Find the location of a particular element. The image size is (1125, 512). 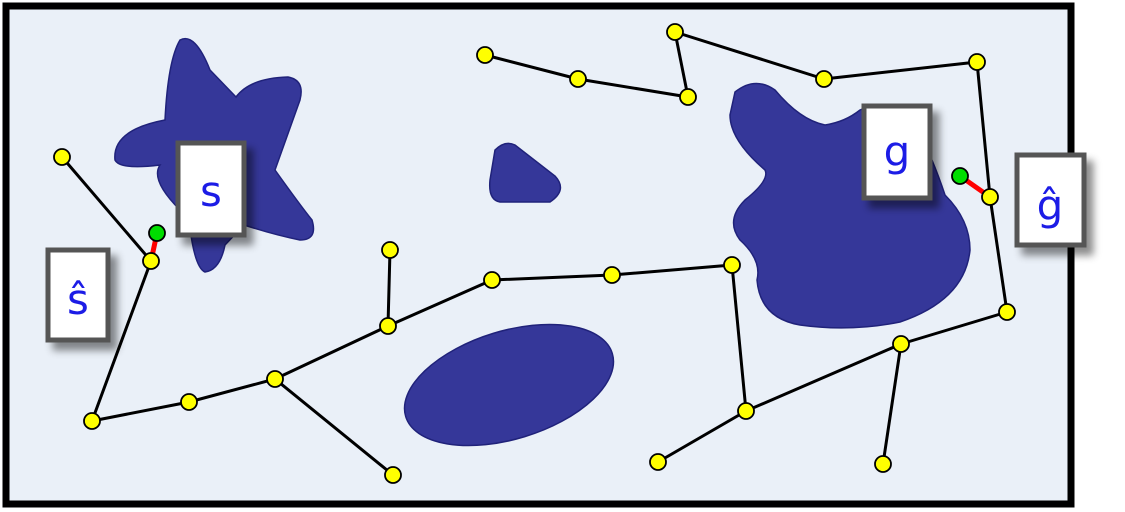

label-goal-hat: ĝ is located at coordinates (1050, 200).